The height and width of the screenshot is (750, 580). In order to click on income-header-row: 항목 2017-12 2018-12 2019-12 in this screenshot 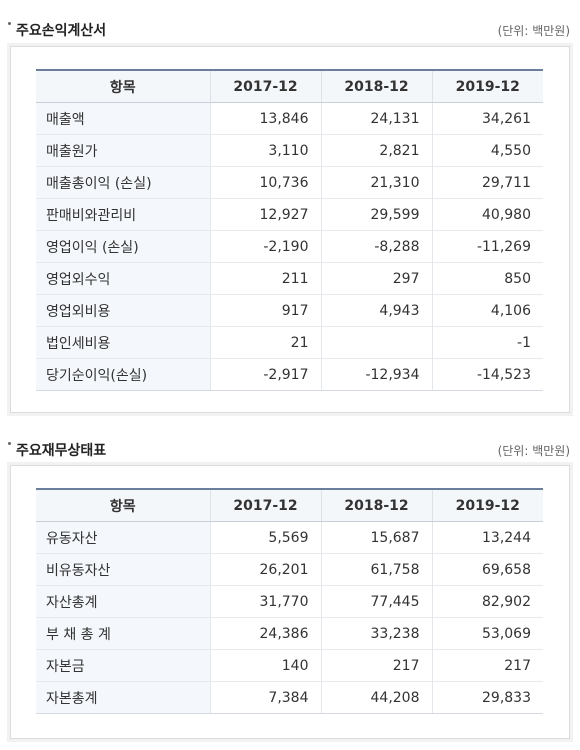, I will do `click(289, 86)`.